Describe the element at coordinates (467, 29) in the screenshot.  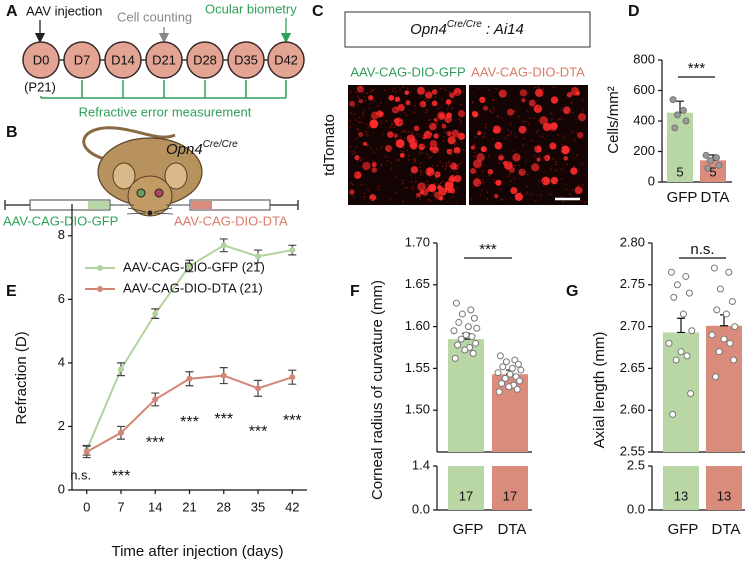
I see `title-box` at that location.